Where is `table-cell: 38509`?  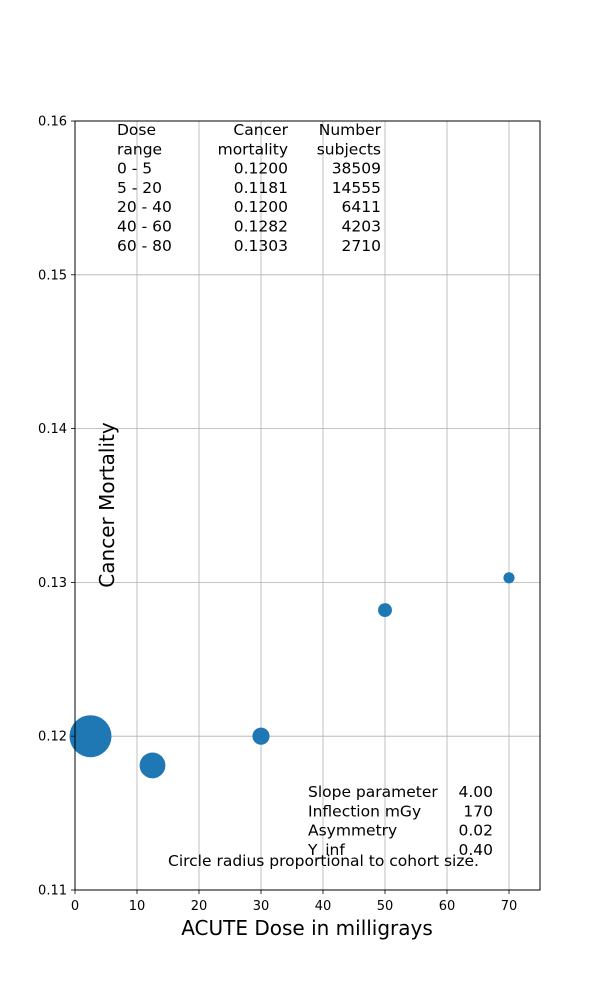 table-cell: 38509 is located at coordinates (356, 169).